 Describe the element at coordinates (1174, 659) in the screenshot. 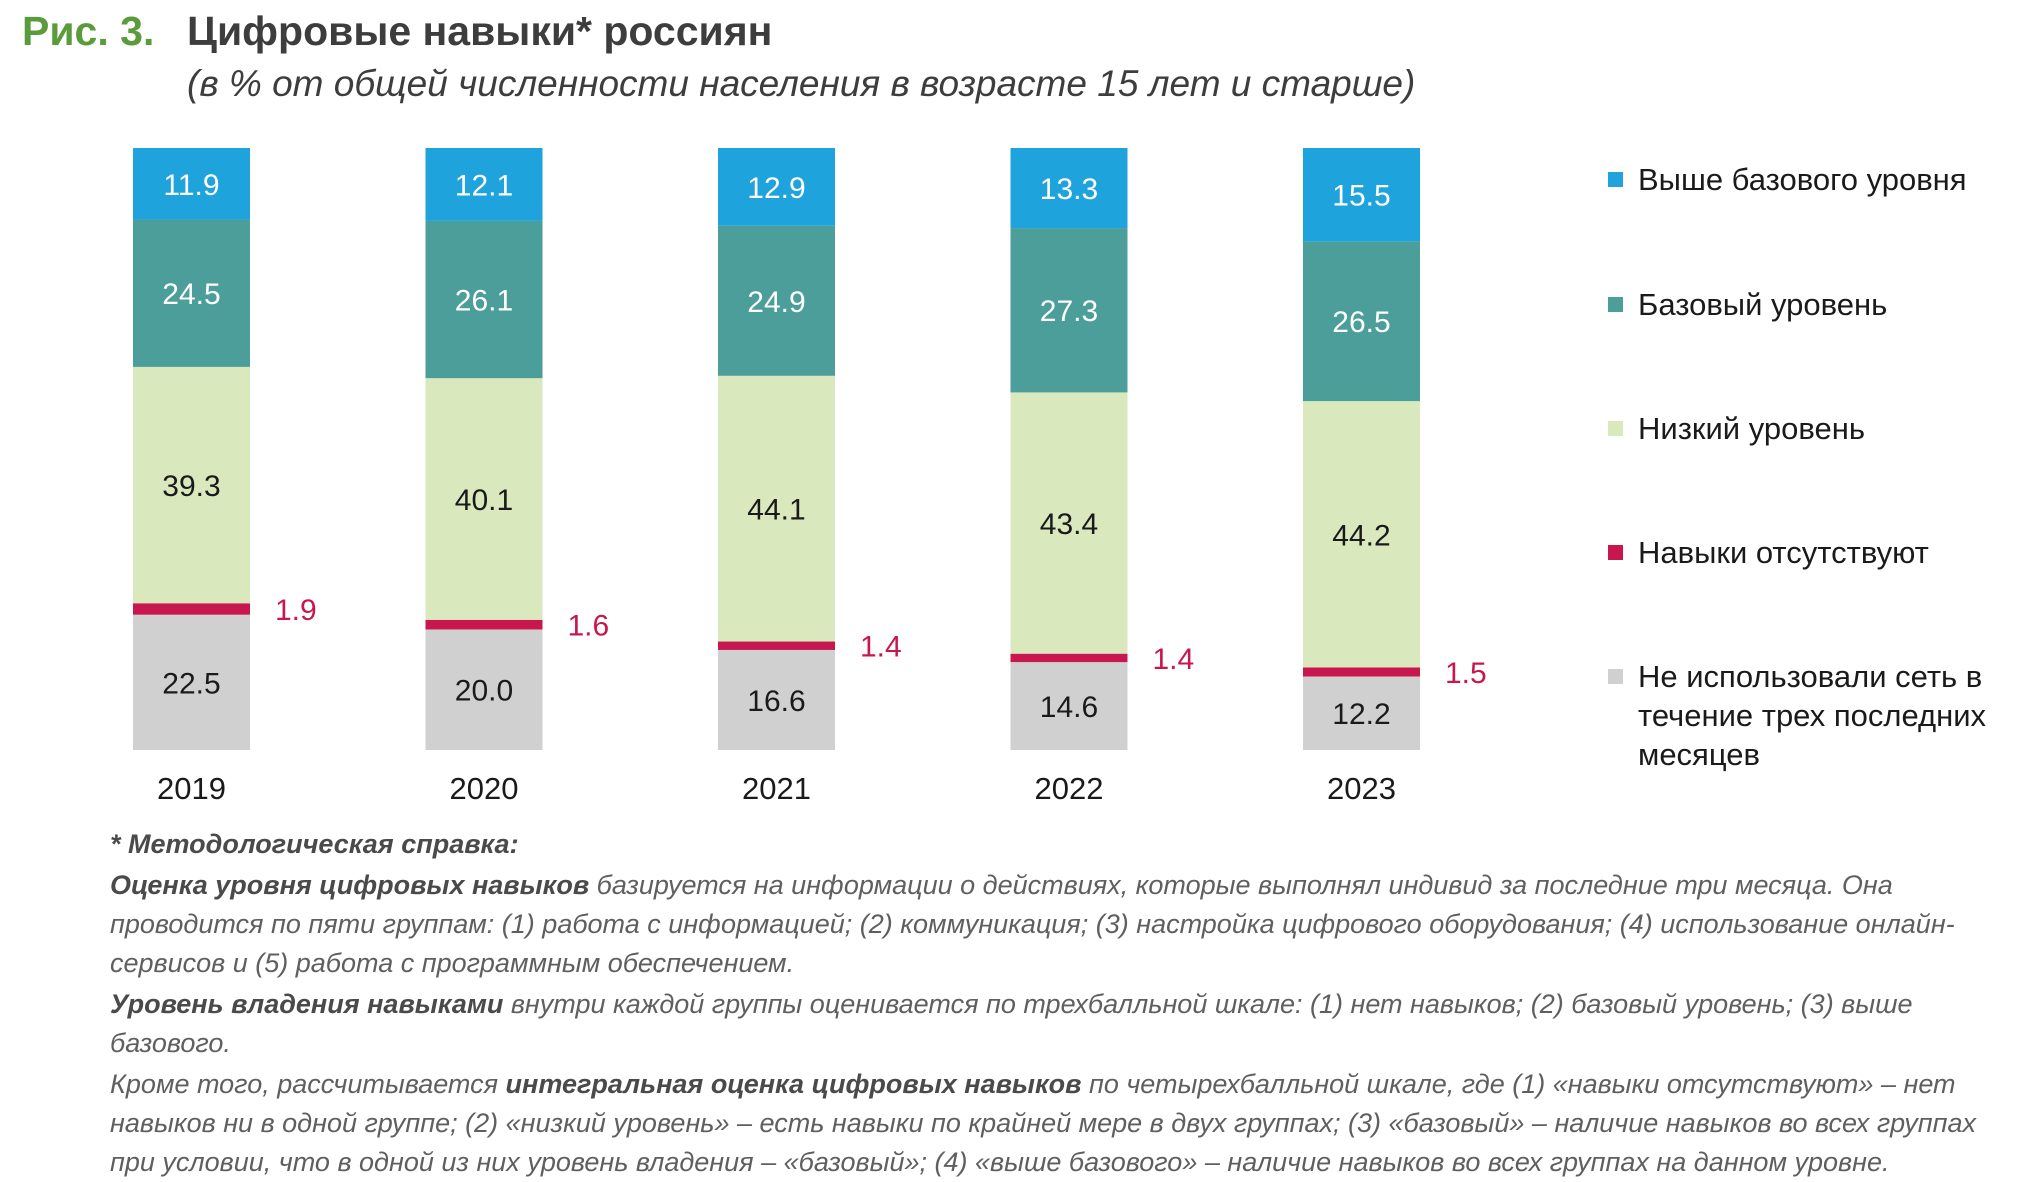

I see `data-label-no-skills-2022: 1.4` at that location.